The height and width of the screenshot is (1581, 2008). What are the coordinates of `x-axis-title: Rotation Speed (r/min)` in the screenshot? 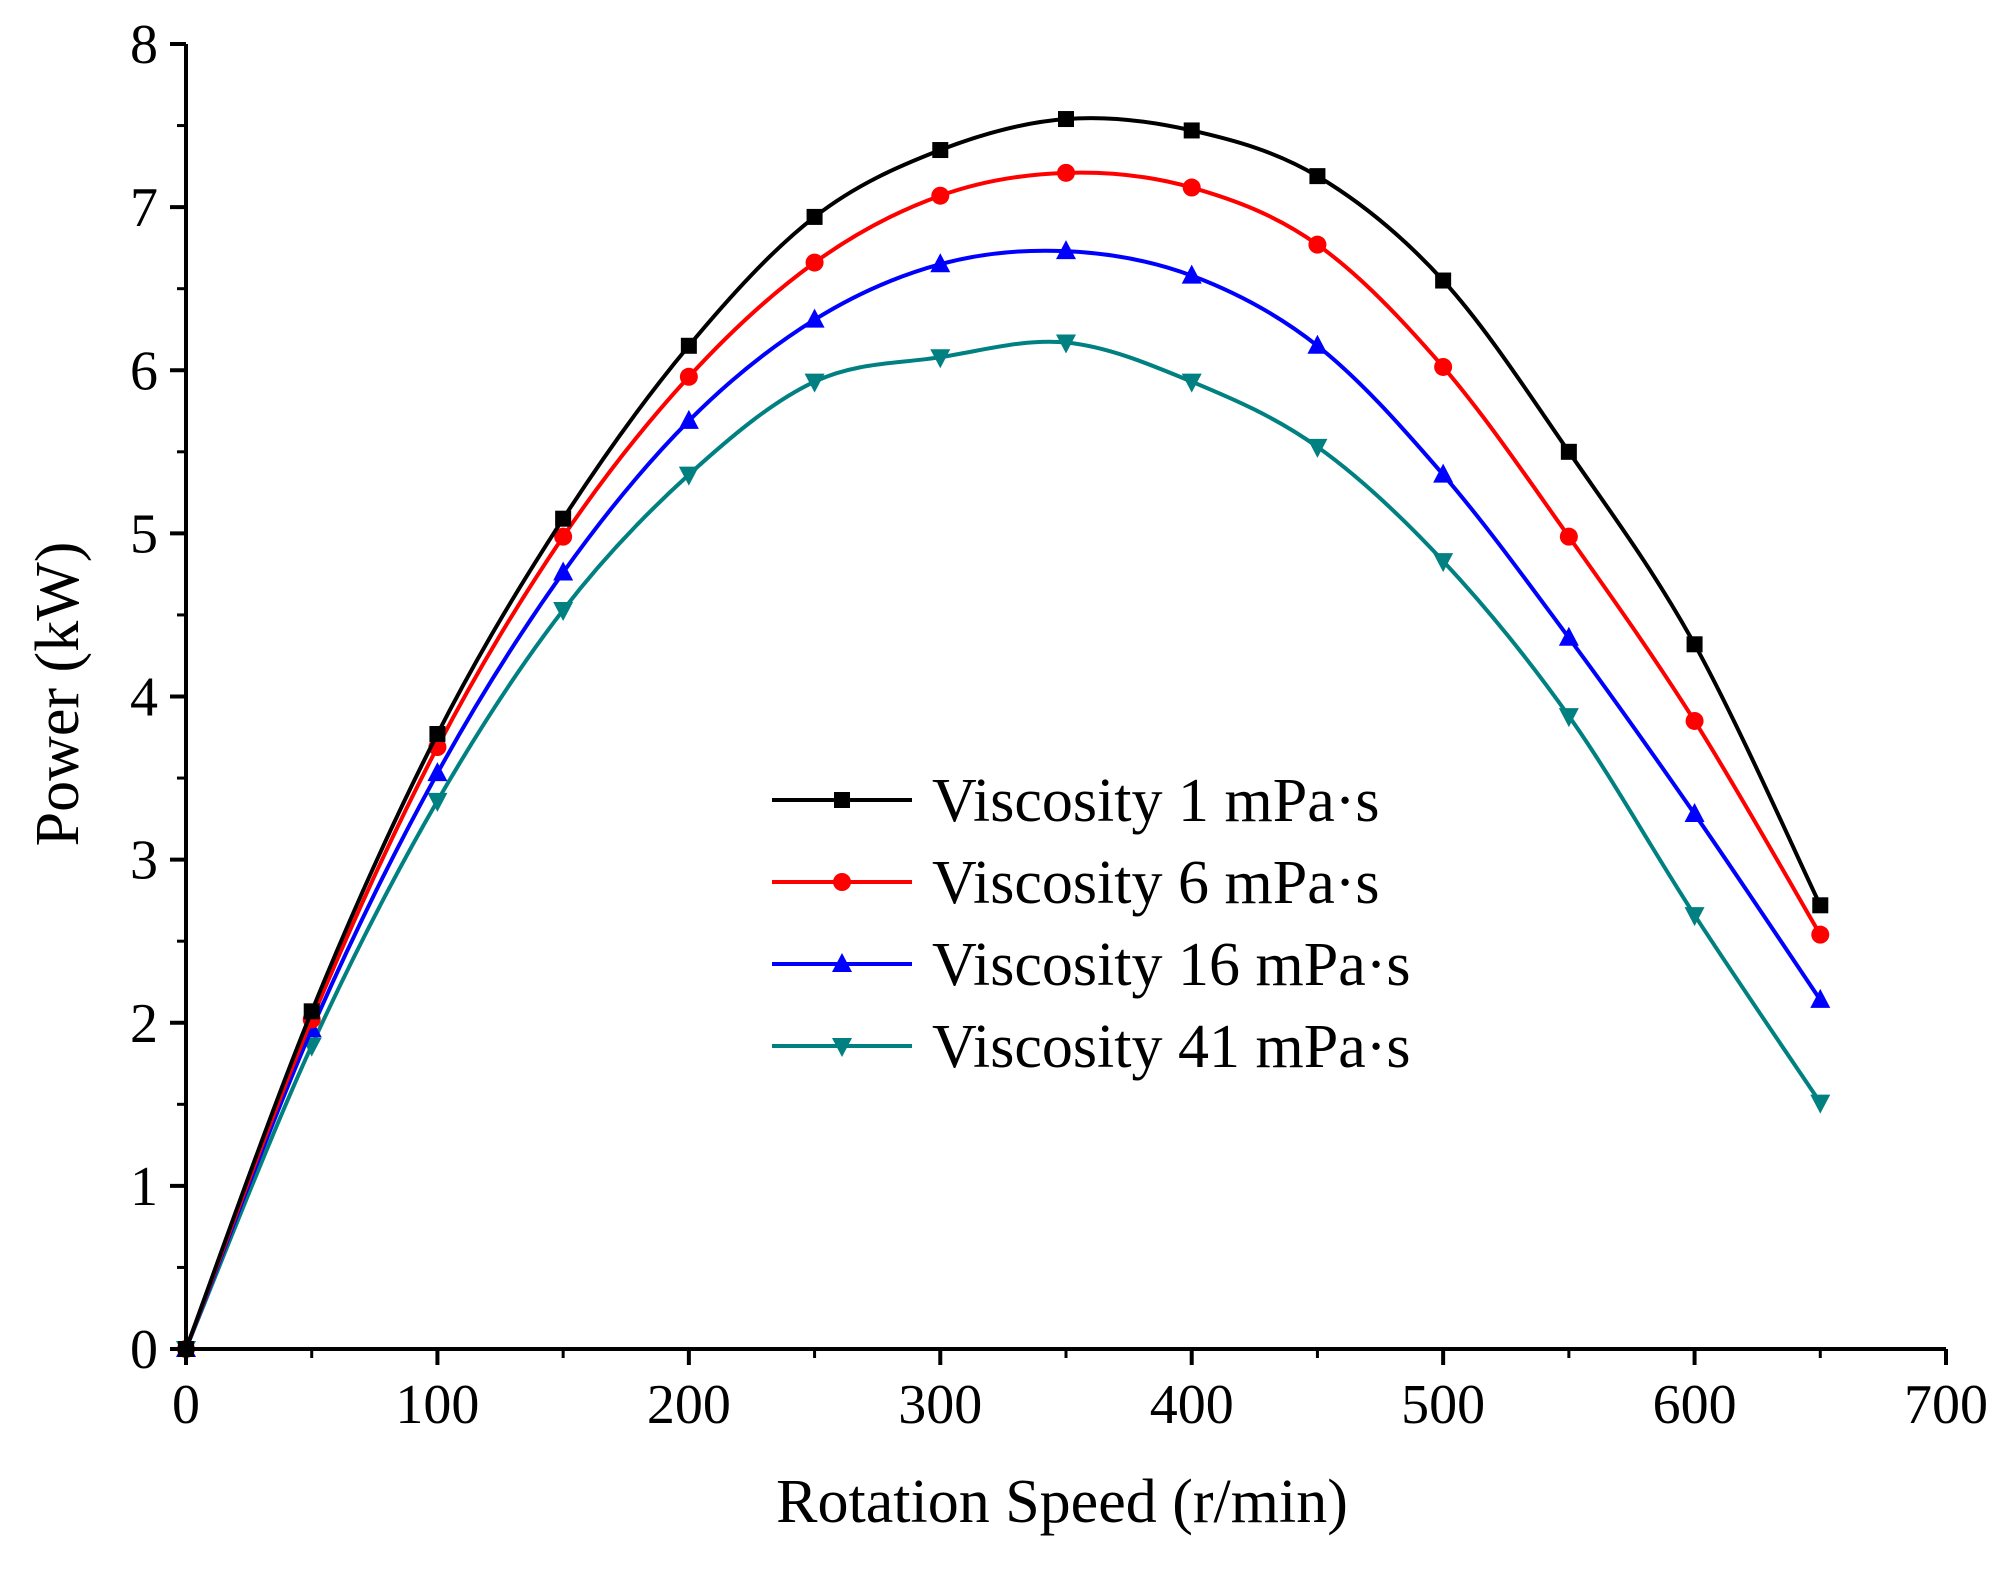 It's located at (1062, 1502).